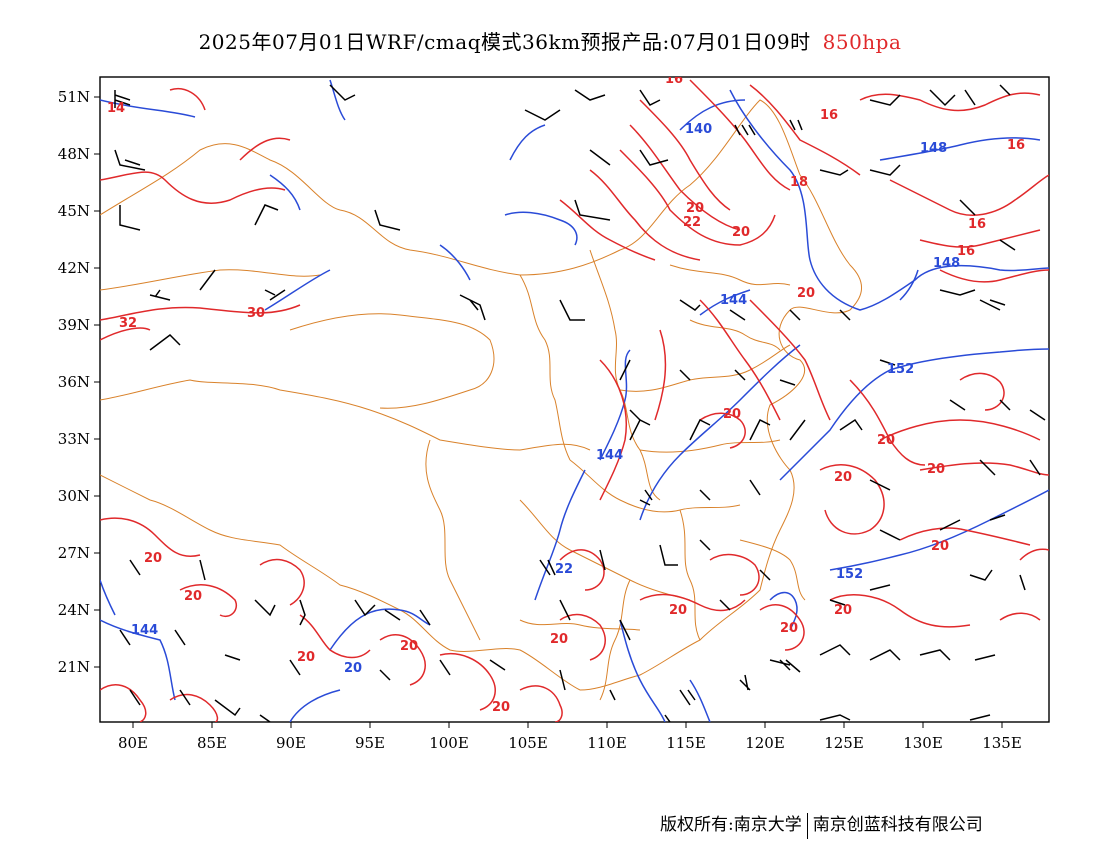 The width and height of the screenshot is (1100, 850). What do you see at coordinates (844, 743) in the screenshot?
I see `lon-label: 125E` at bounding box center [844, 743].